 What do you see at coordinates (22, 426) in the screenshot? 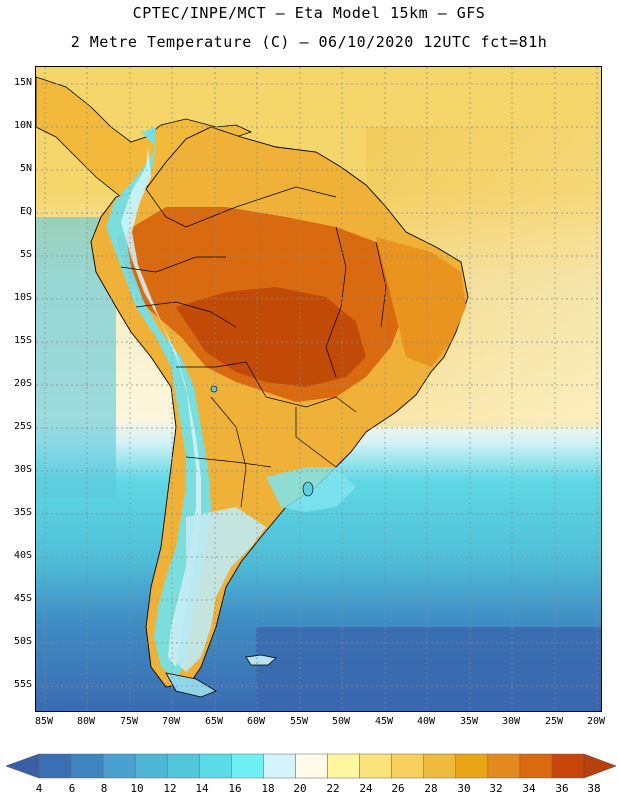
I see `lat-label-25s: 25S` at bounding box center [22, 426].